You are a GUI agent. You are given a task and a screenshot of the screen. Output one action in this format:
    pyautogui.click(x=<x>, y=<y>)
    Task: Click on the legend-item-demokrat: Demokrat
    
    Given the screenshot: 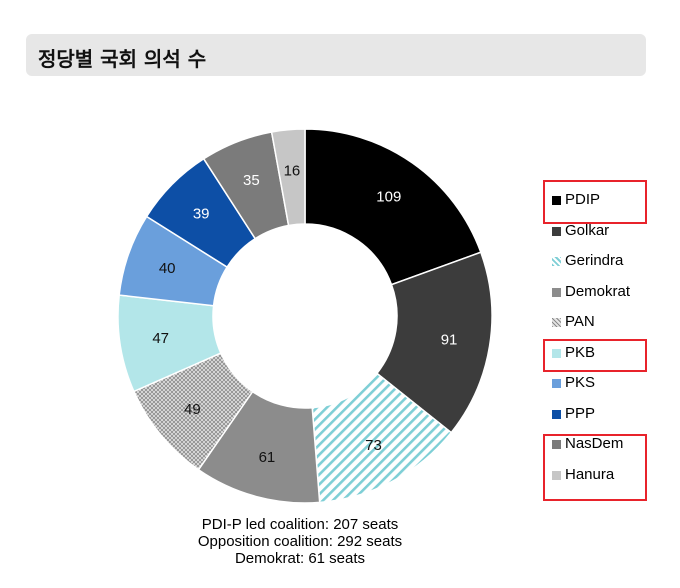 What is the action you would take?
    pyautogui.click(x=604, y=292)
    